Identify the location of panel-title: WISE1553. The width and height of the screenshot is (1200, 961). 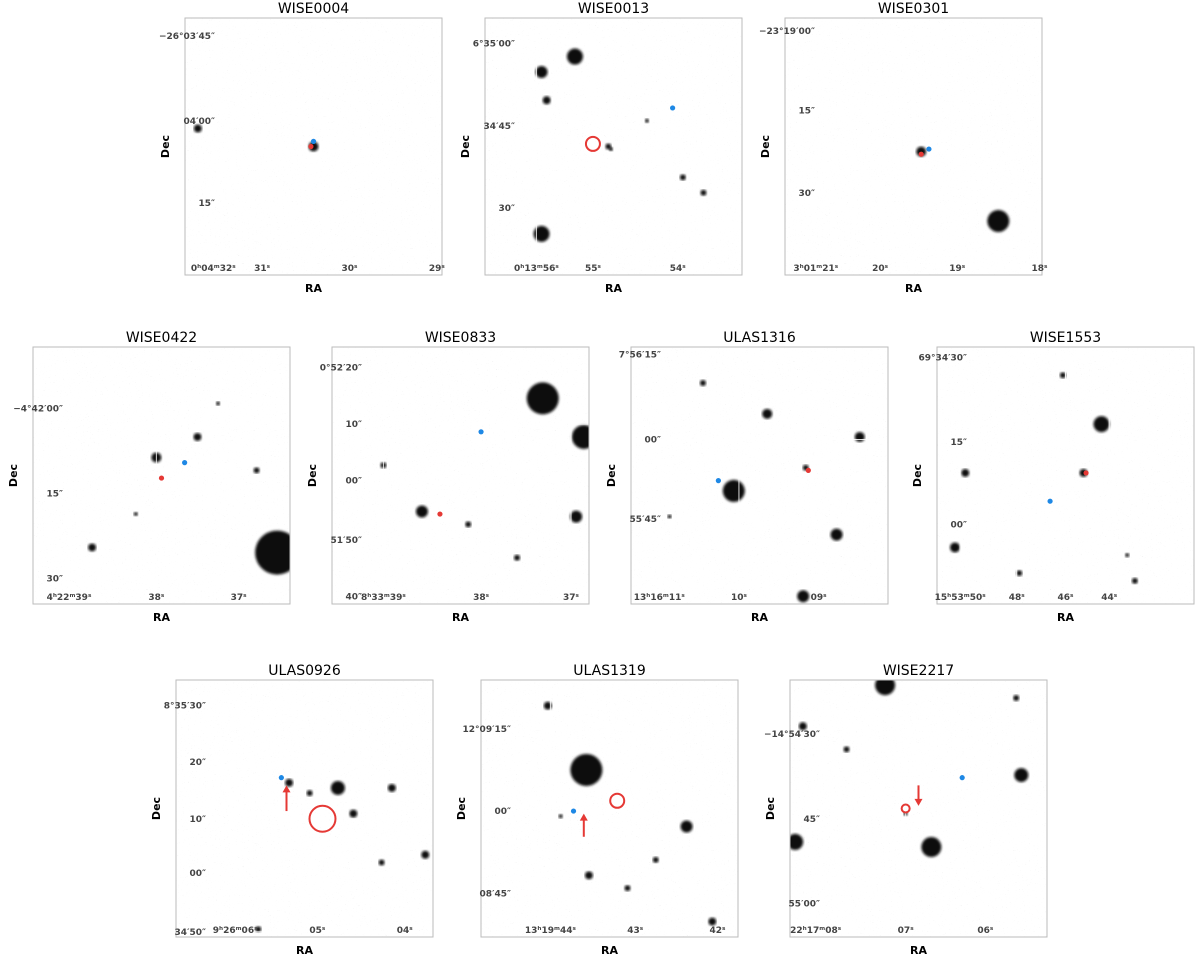
(1065, 338).